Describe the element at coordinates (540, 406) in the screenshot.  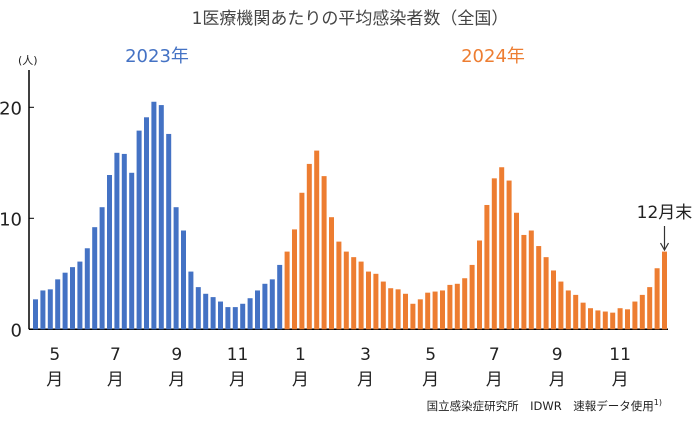
I see `source-text: 国立感染症研究所 IDWR 速報データ使用` at that location.